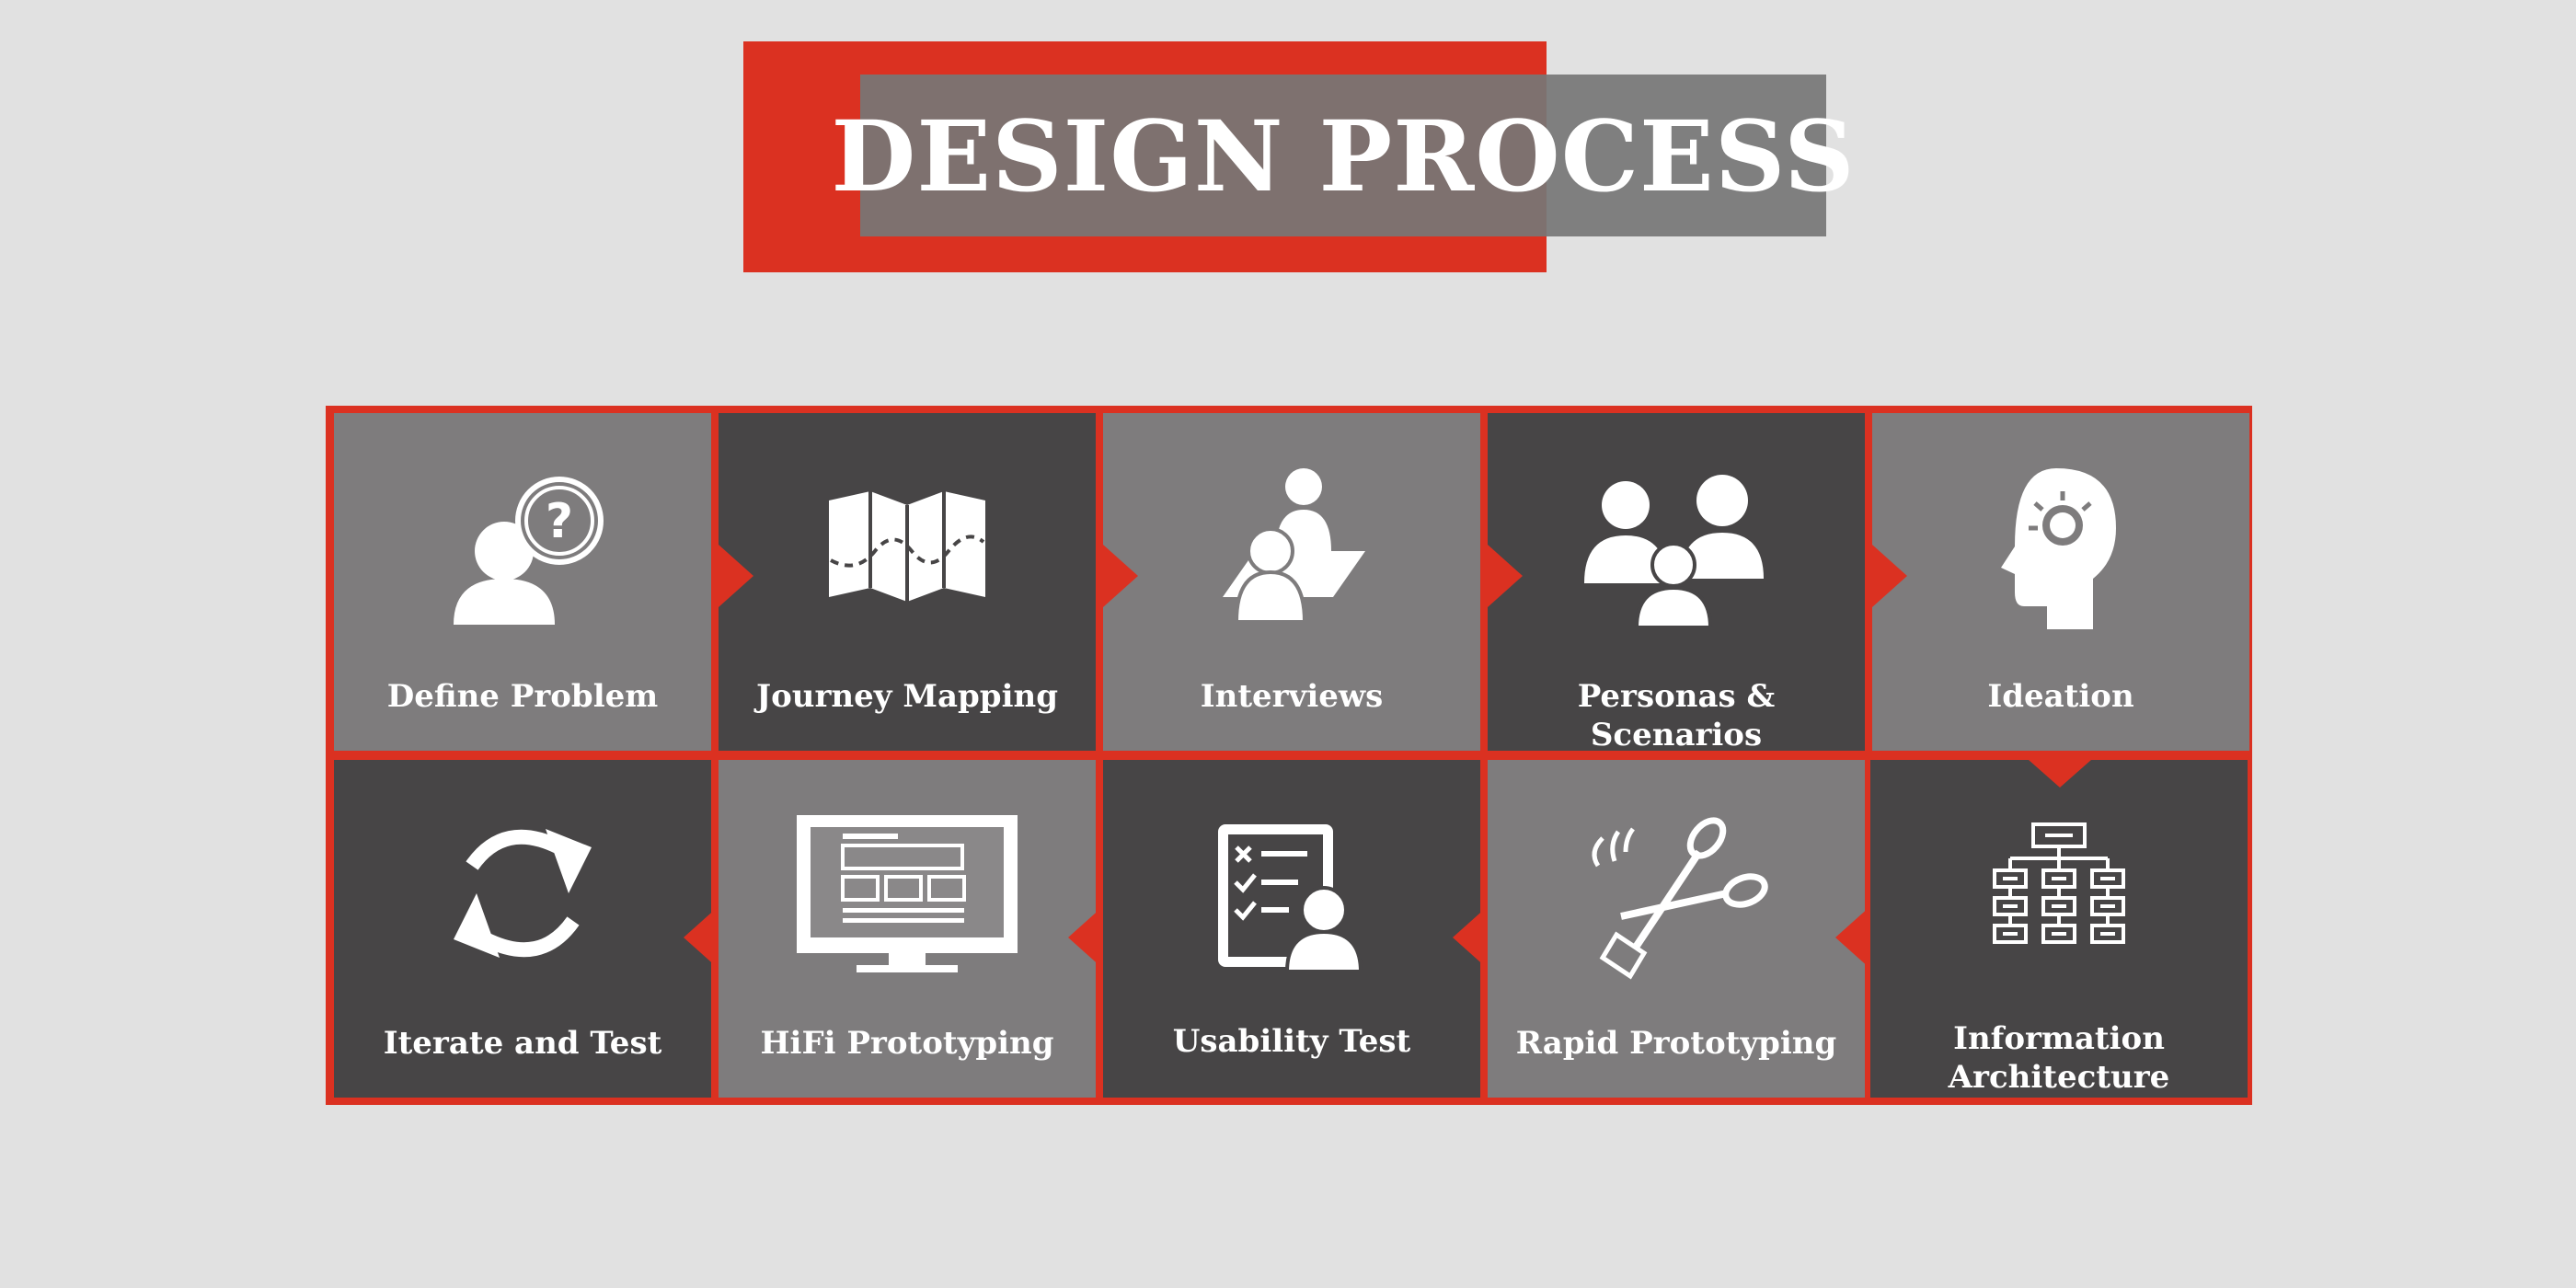  What do you see at coordinates (1676, 715) in the screenshot?
I see `step-label: Personas & Scenarios` at bounding box center [1676, 715].